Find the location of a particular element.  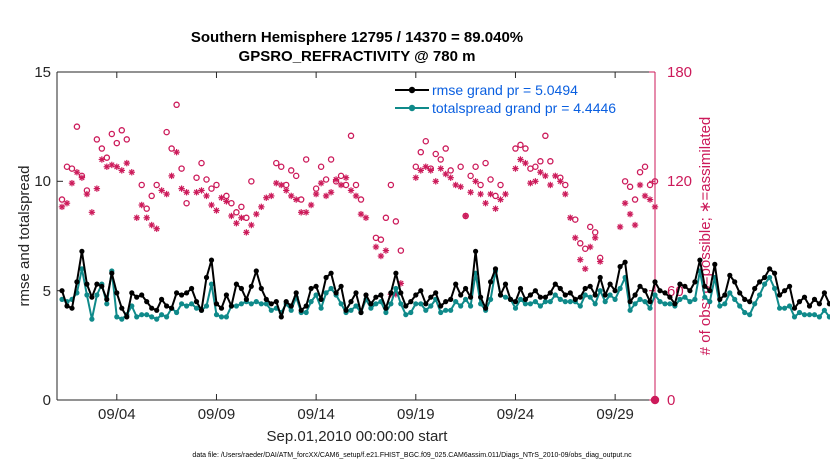

y-tick-label-right: 120 is located at coordinates (679, 181).